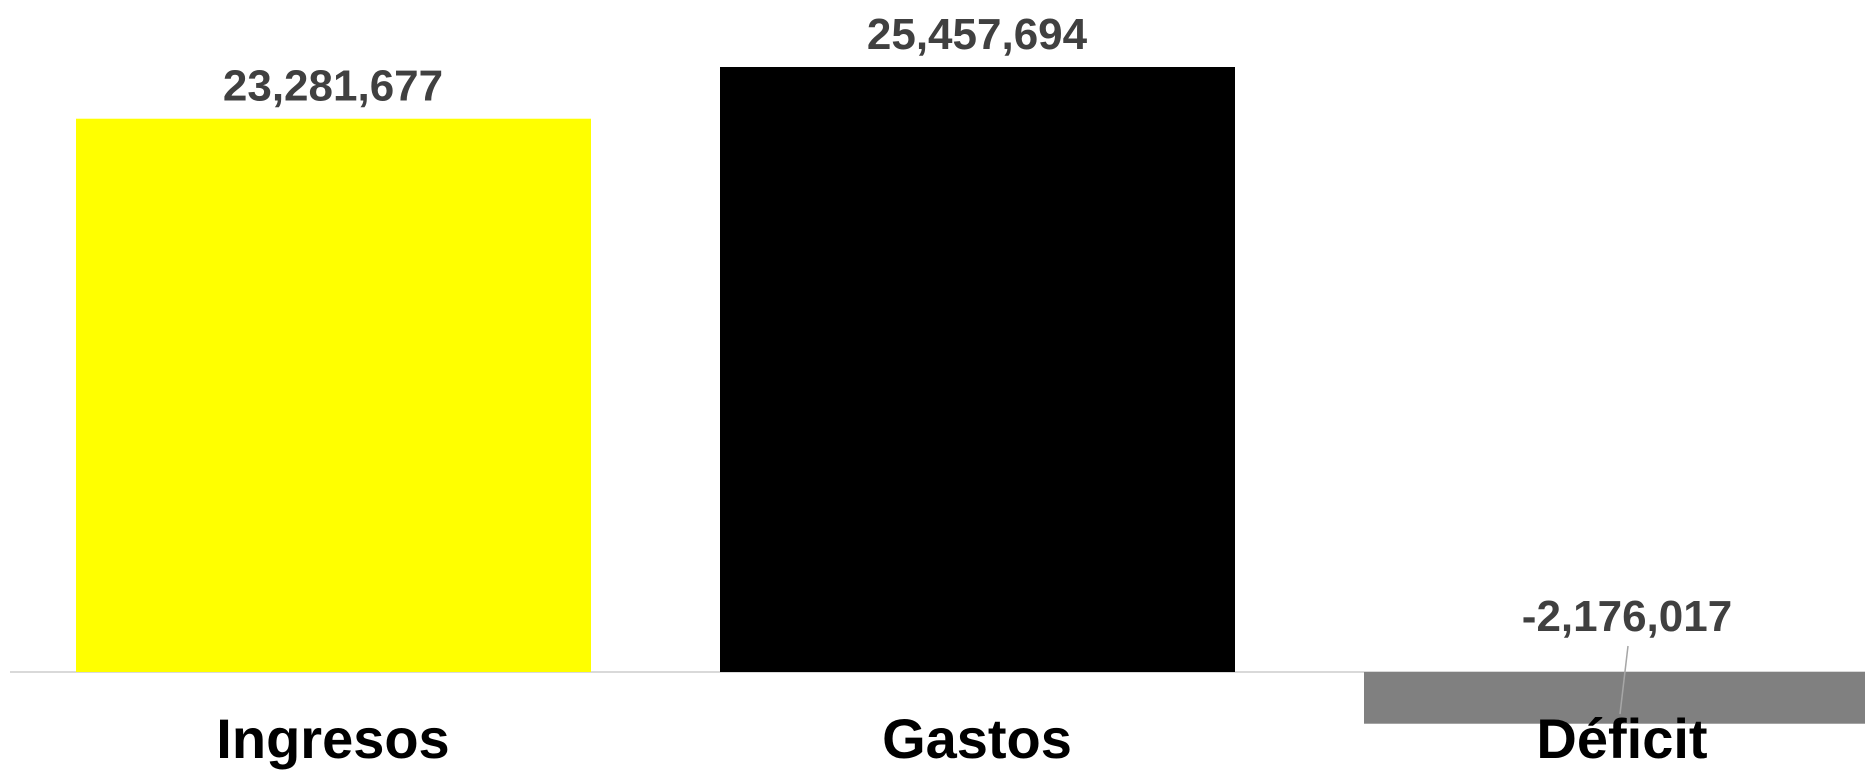 The height and width of the screenshot is (770, 1865). Describe the element at coordinates (1614, 698) in the screenshot. I see `bar-deficit` at that location.